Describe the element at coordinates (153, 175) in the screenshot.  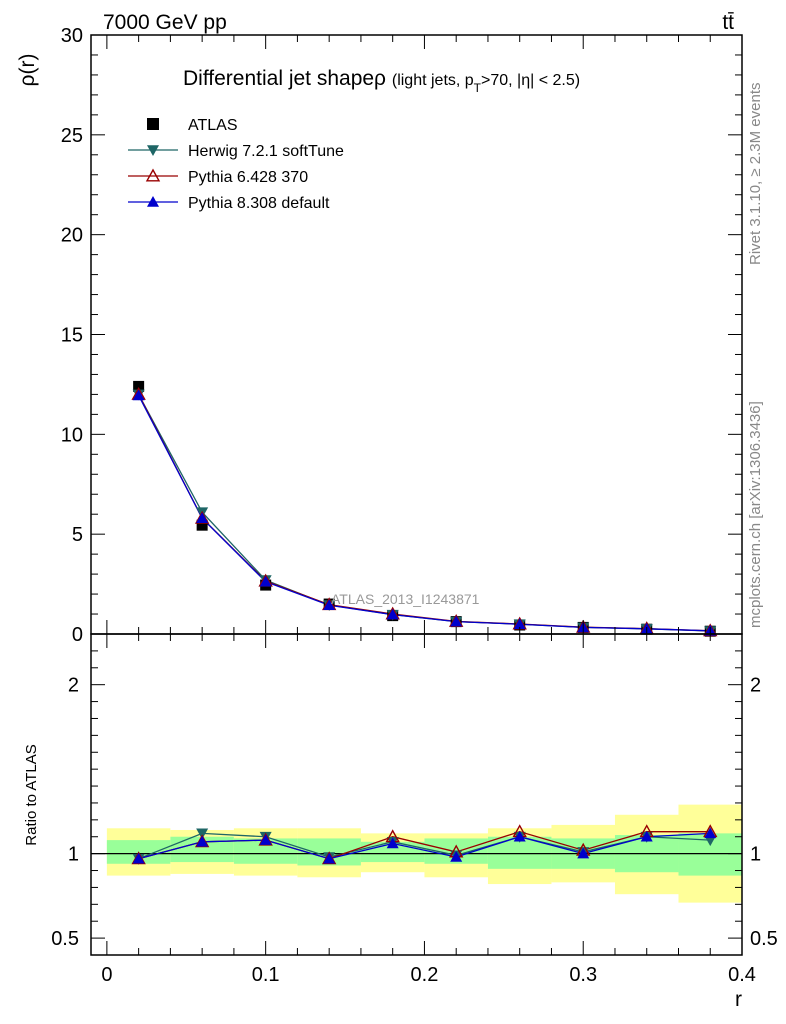
I see `legend-pythia-6-428-370-marker` at that location.